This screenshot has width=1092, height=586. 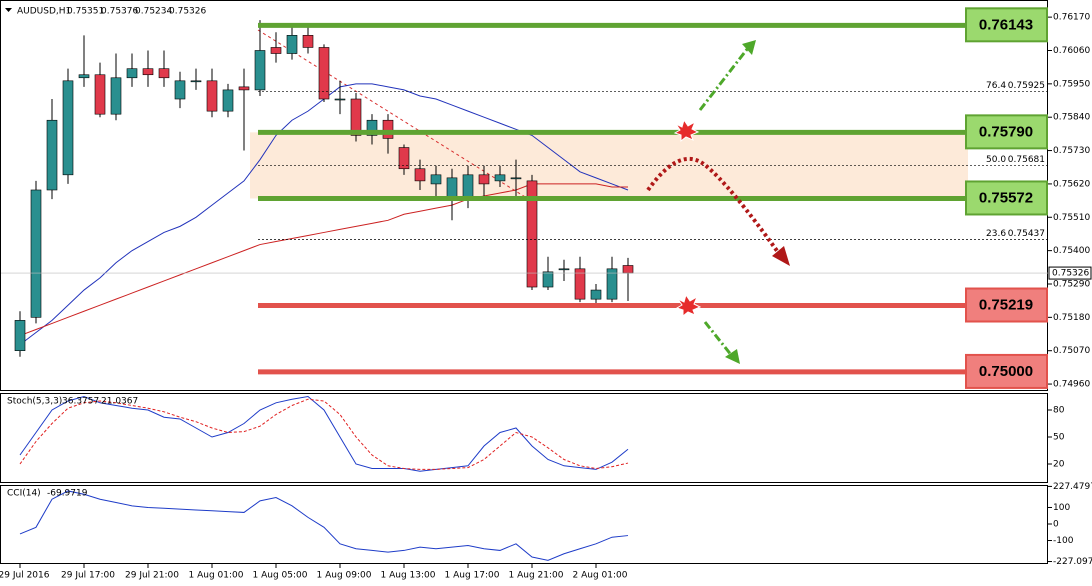 I want to click on y-tick-label: 0.76060, so click(x=1071, y=51).